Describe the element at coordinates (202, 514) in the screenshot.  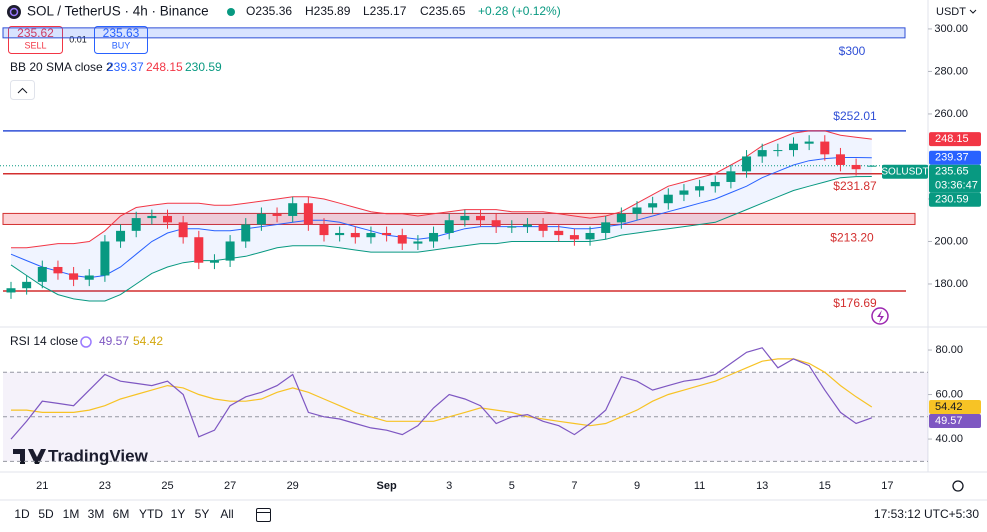
I see `range-button: 5Y` at that location.